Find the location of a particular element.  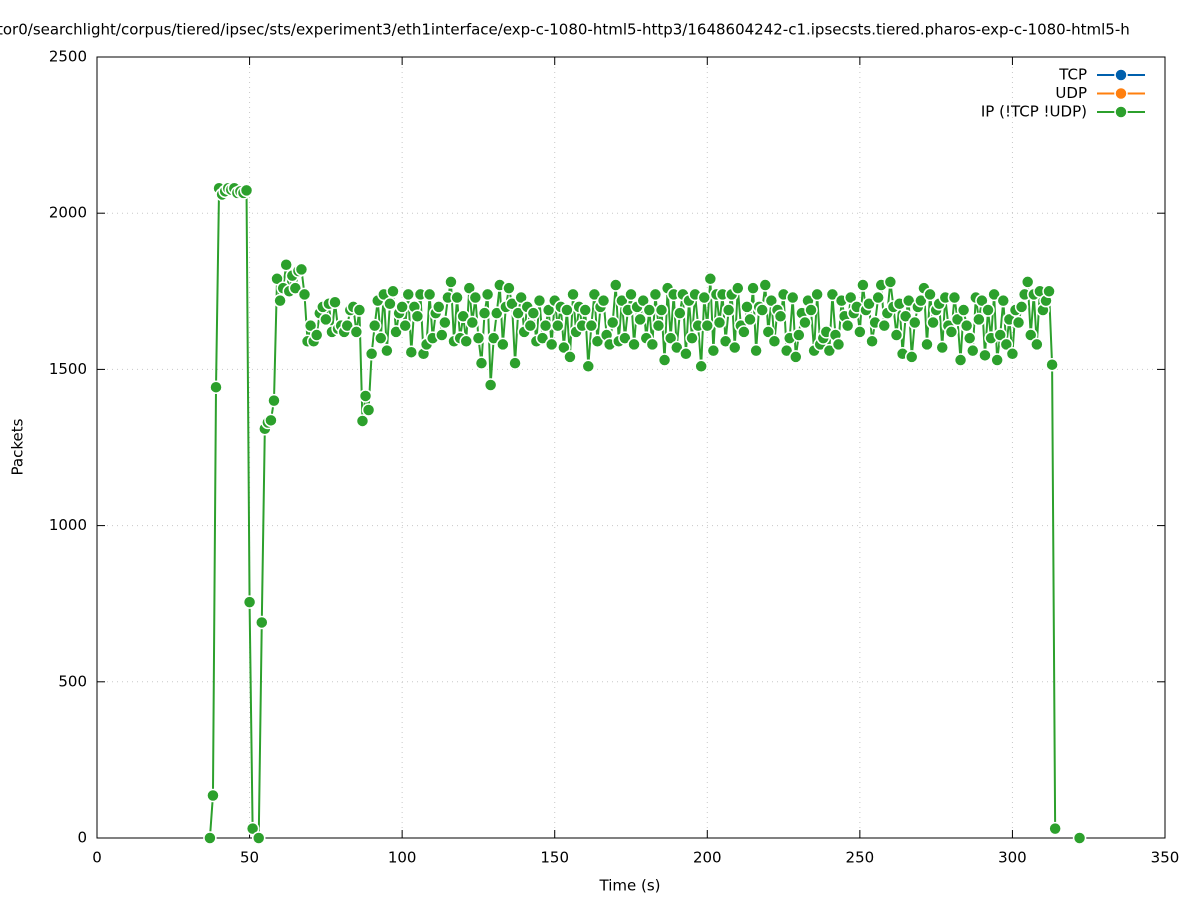

x-tick-label: 0 is located at coordinates (97, 858).